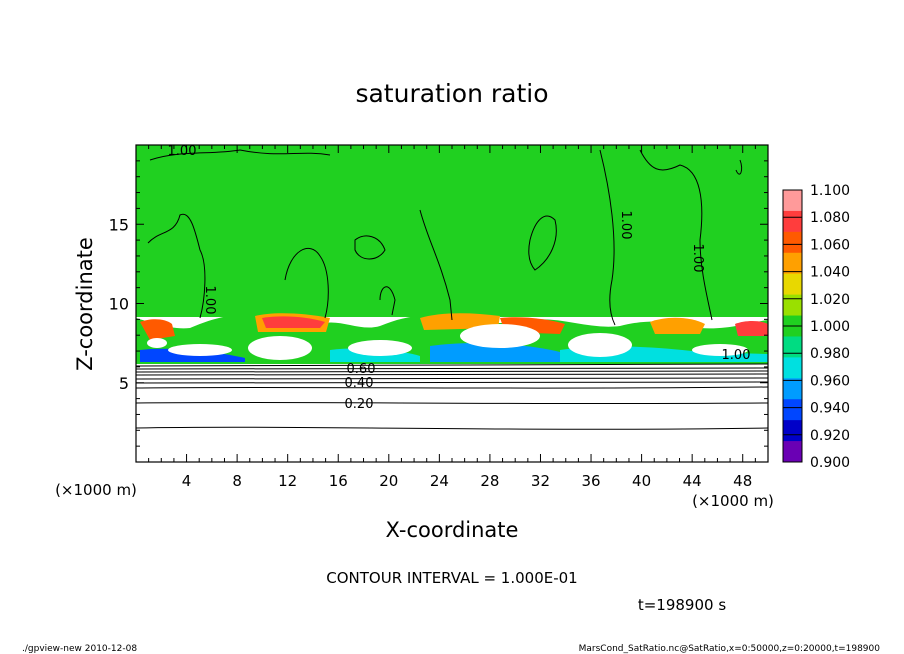 This screenshot has width=904, height=654. What do you see at coordinates (682, 605) in the screenshot?
I see `time-text: t=198900 s` at bounding box center [682, 605].